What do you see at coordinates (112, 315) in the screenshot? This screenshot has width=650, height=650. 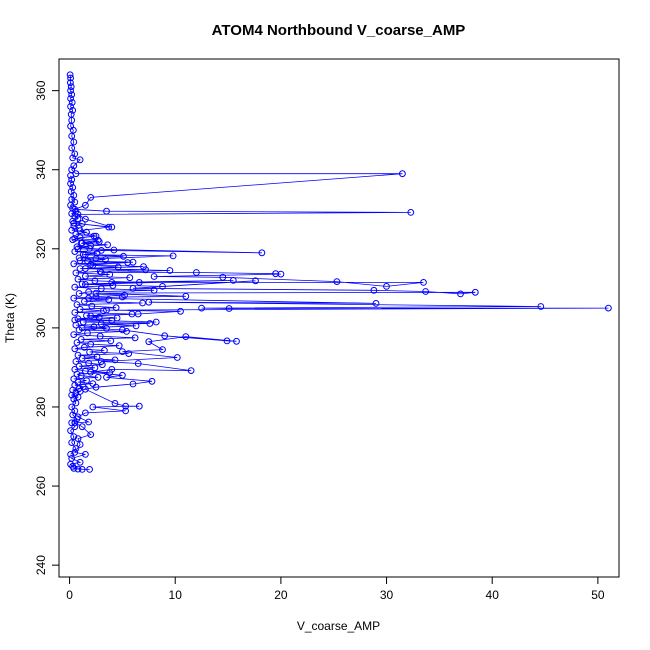 I see `series-line` at bounding box center [112, 315].